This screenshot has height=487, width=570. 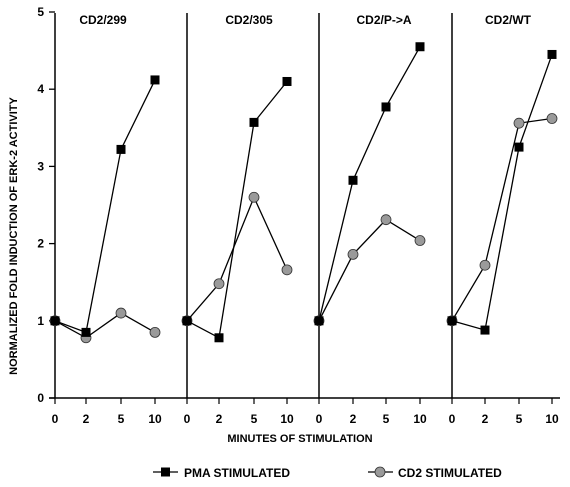 I want to click on panel-title: CD2/WT, so click(x=508, y=20).